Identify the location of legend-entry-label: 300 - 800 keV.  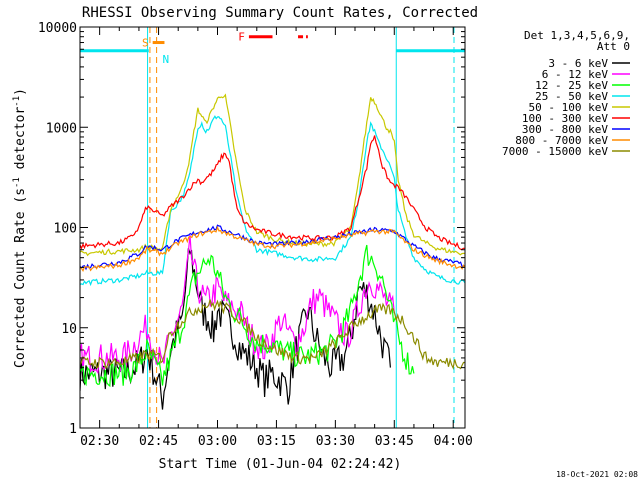
(565, 129).